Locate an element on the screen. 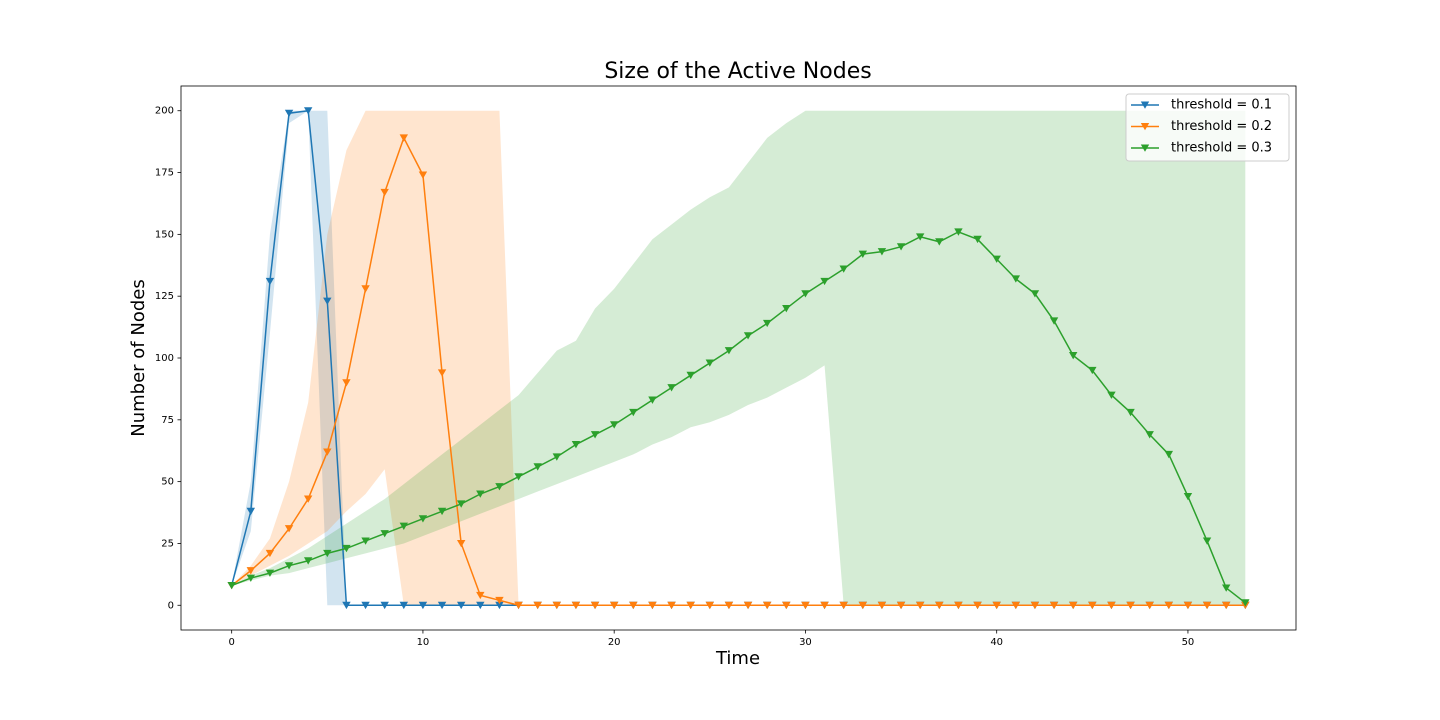  x-tick-label: 10 is located at coordinates (423, 642).